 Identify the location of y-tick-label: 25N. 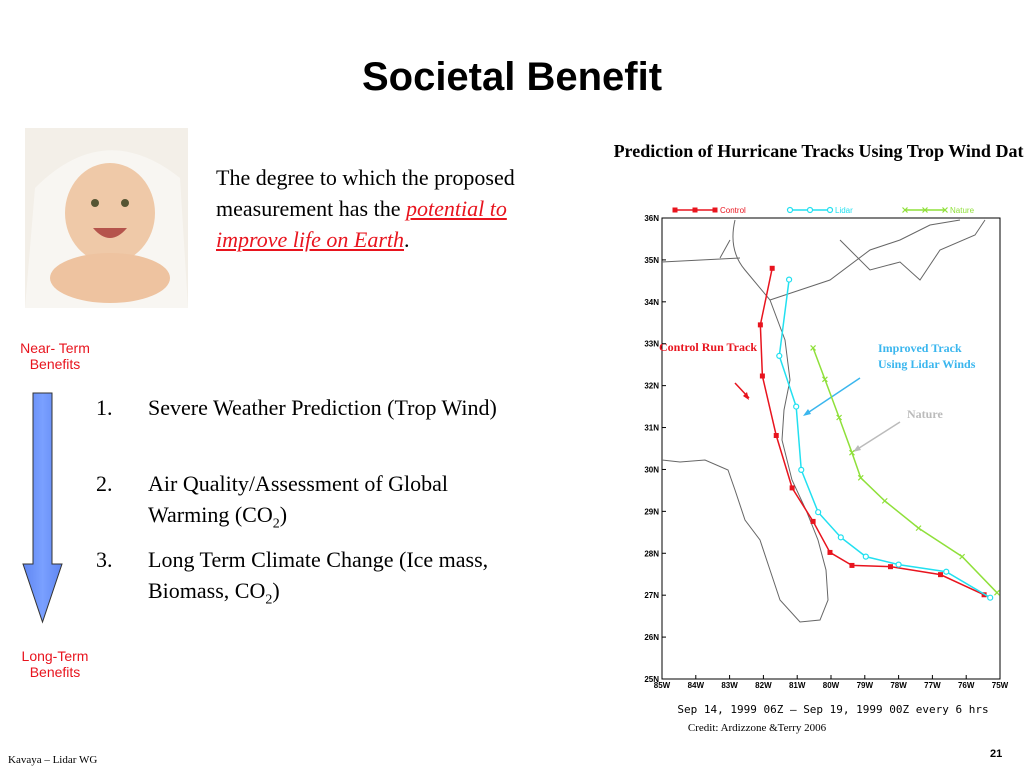
(651, 679).